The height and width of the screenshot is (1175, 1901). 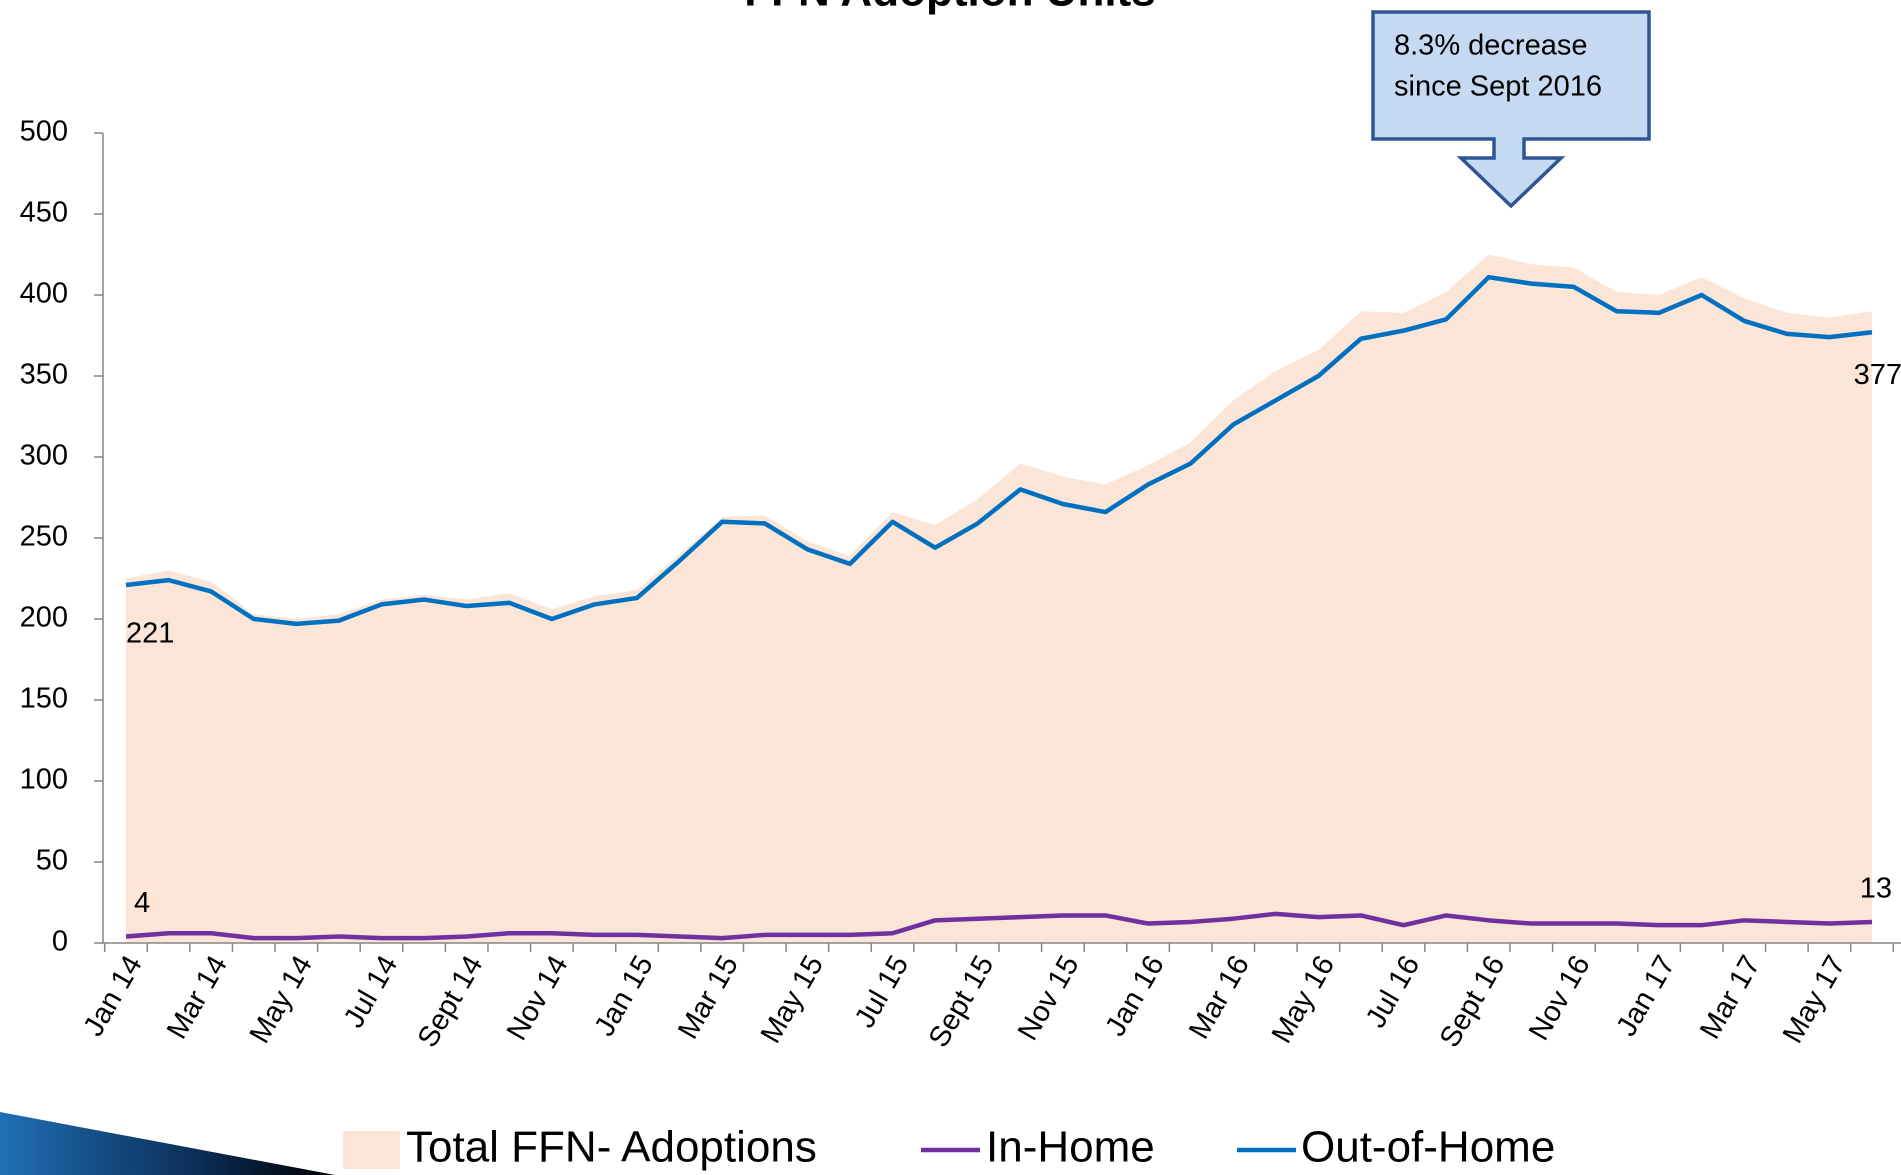 What do you see at coordinates (1646, 995) in the screenshot?
I see `x-tick-label: Jan 17` at bounding box center [1646, 995].